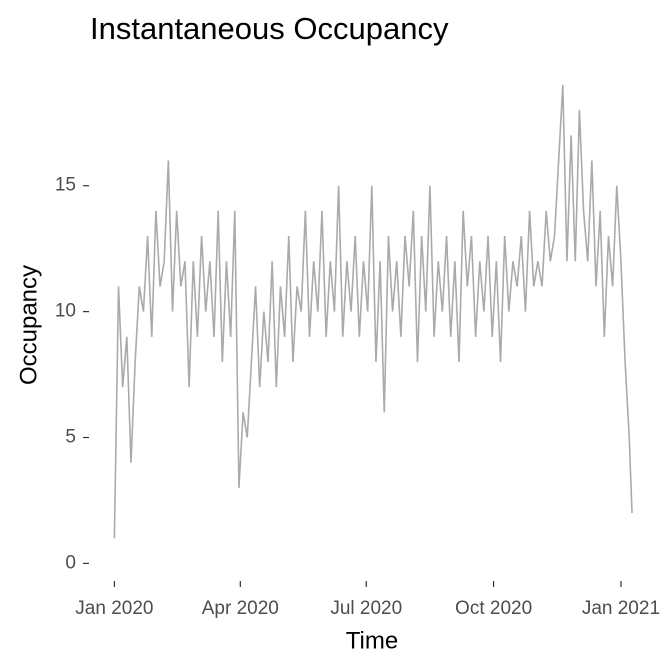 The height and width of the screenshot is (672, 672). What do you see at coordinates (621, 608) in the screenshot?
I see `x-tick-label: Jan 2021` at bounding box center [621, 608].